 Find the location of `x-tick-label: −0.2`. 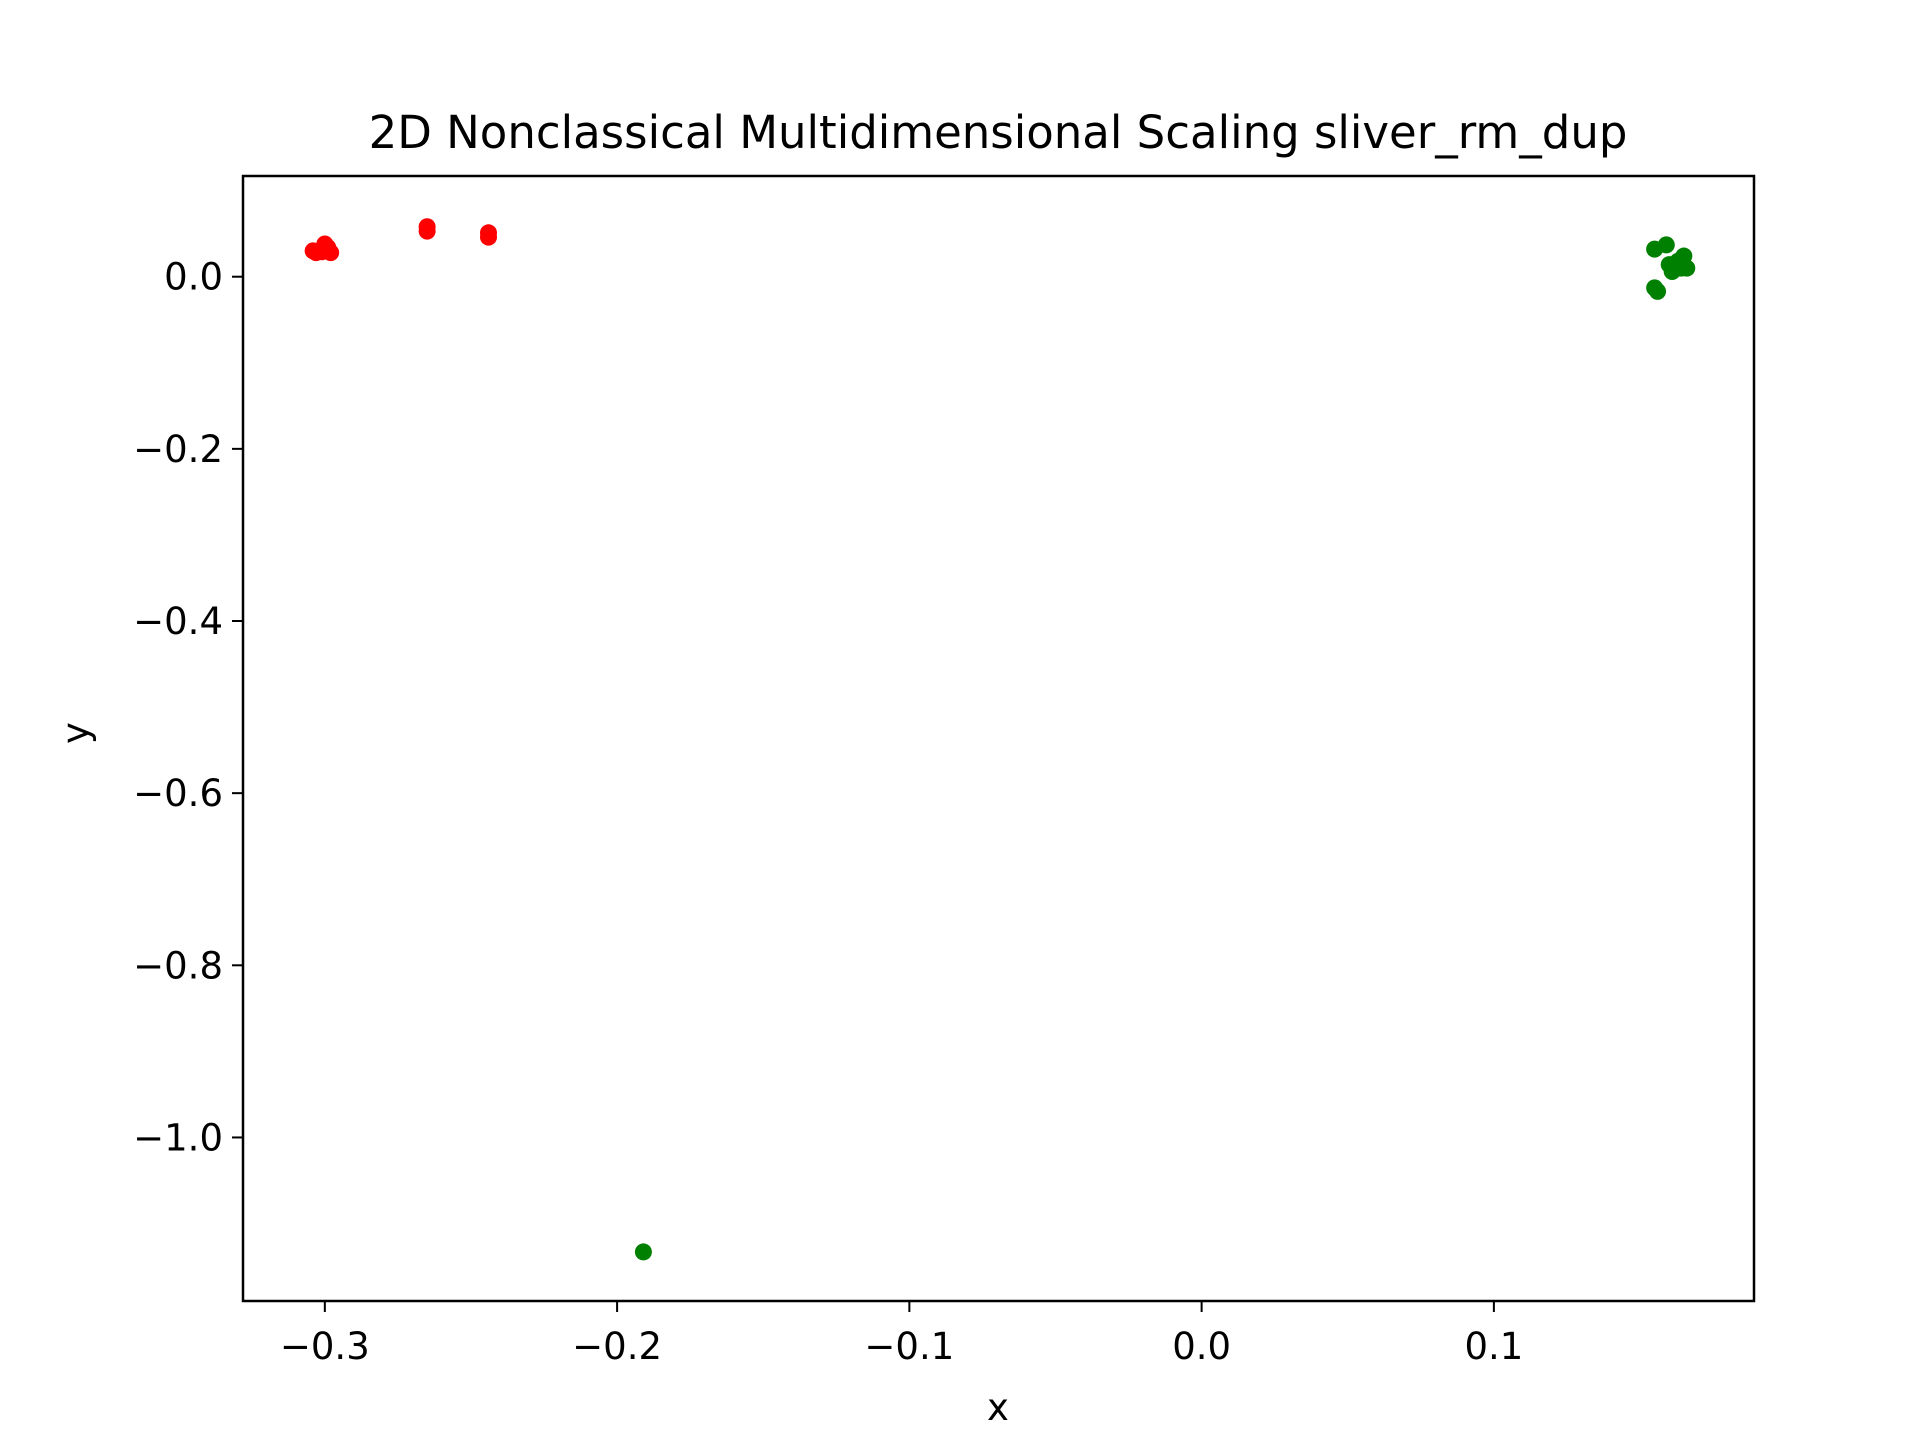

x-tick-label: −0.2 is located at coordinates (617, 1346).